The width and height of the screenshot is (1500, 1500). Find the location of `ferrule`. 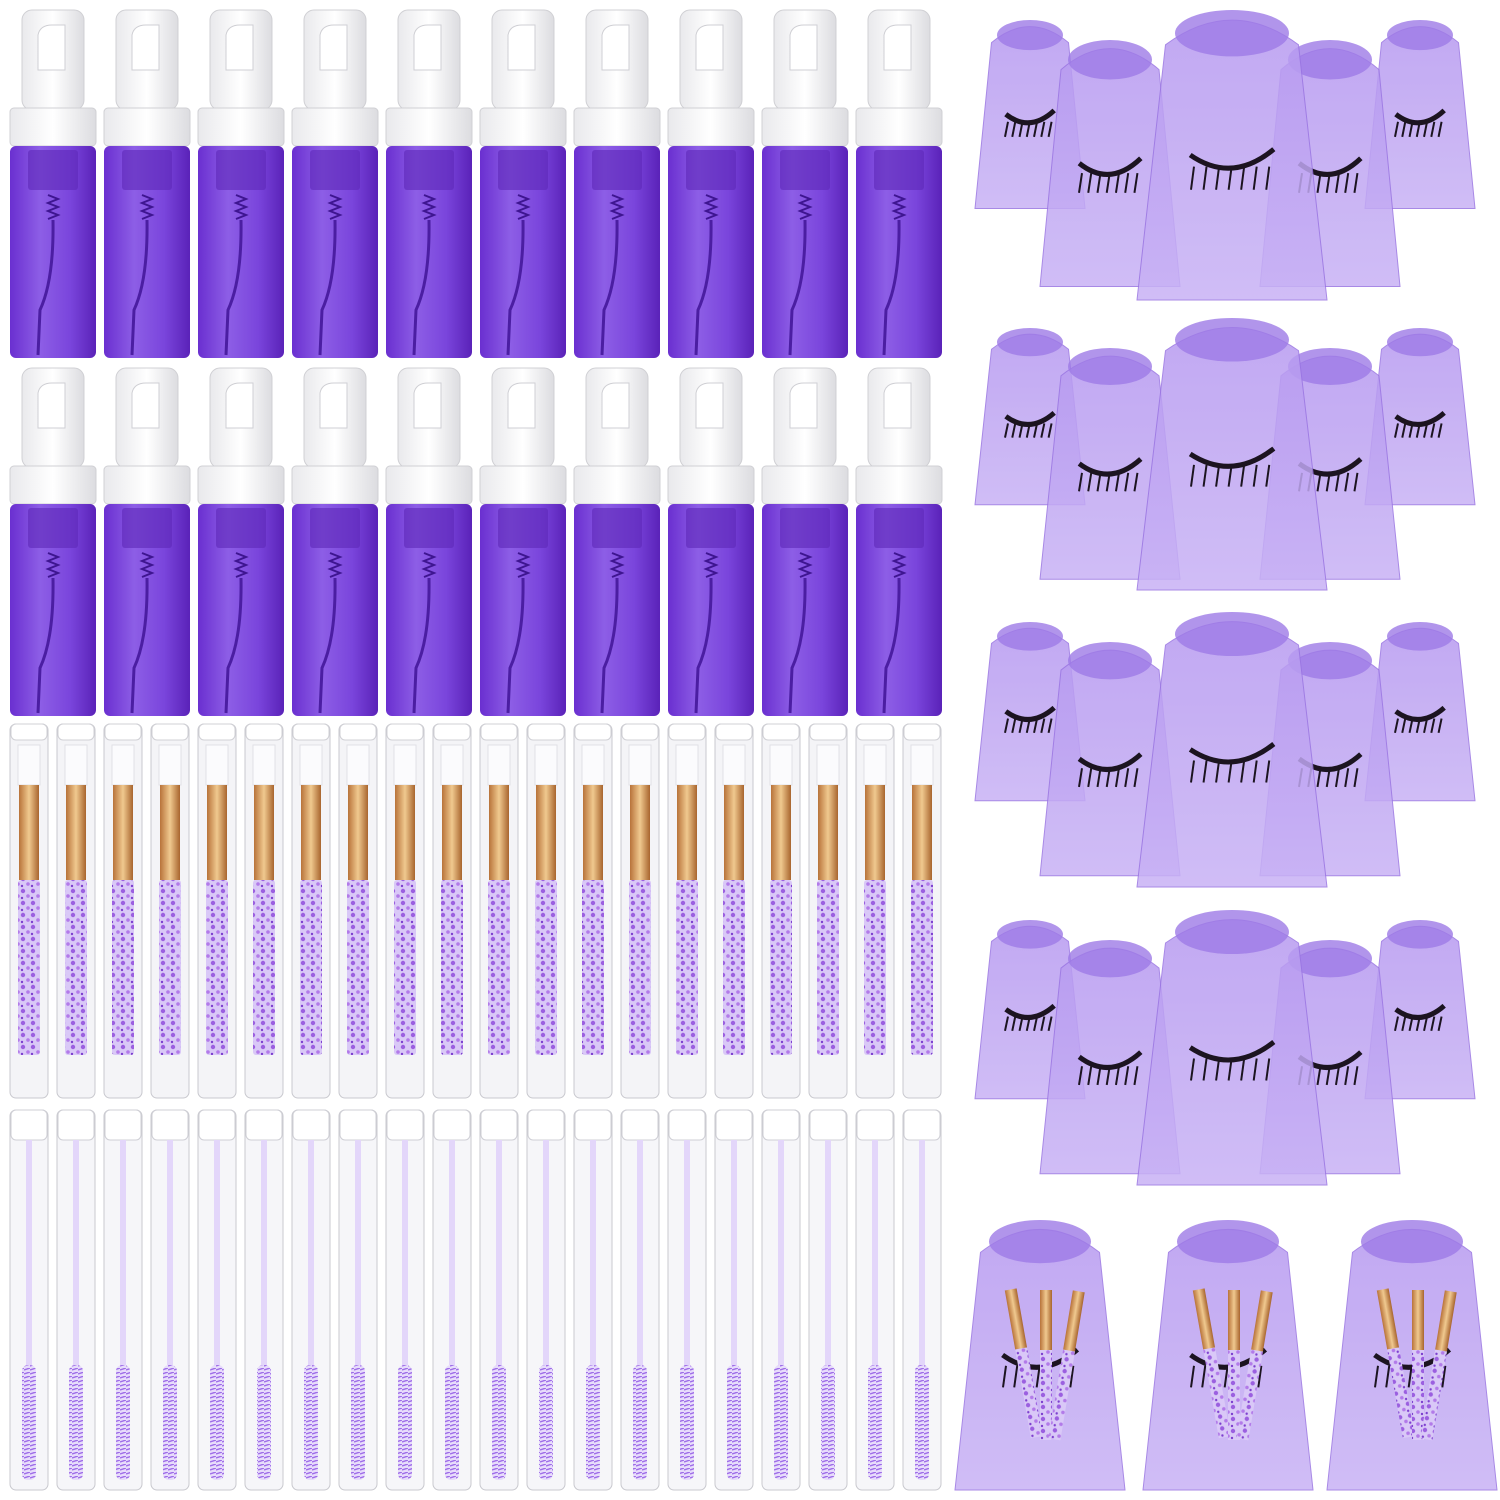

ferrule is located at coordinates (593, 832).